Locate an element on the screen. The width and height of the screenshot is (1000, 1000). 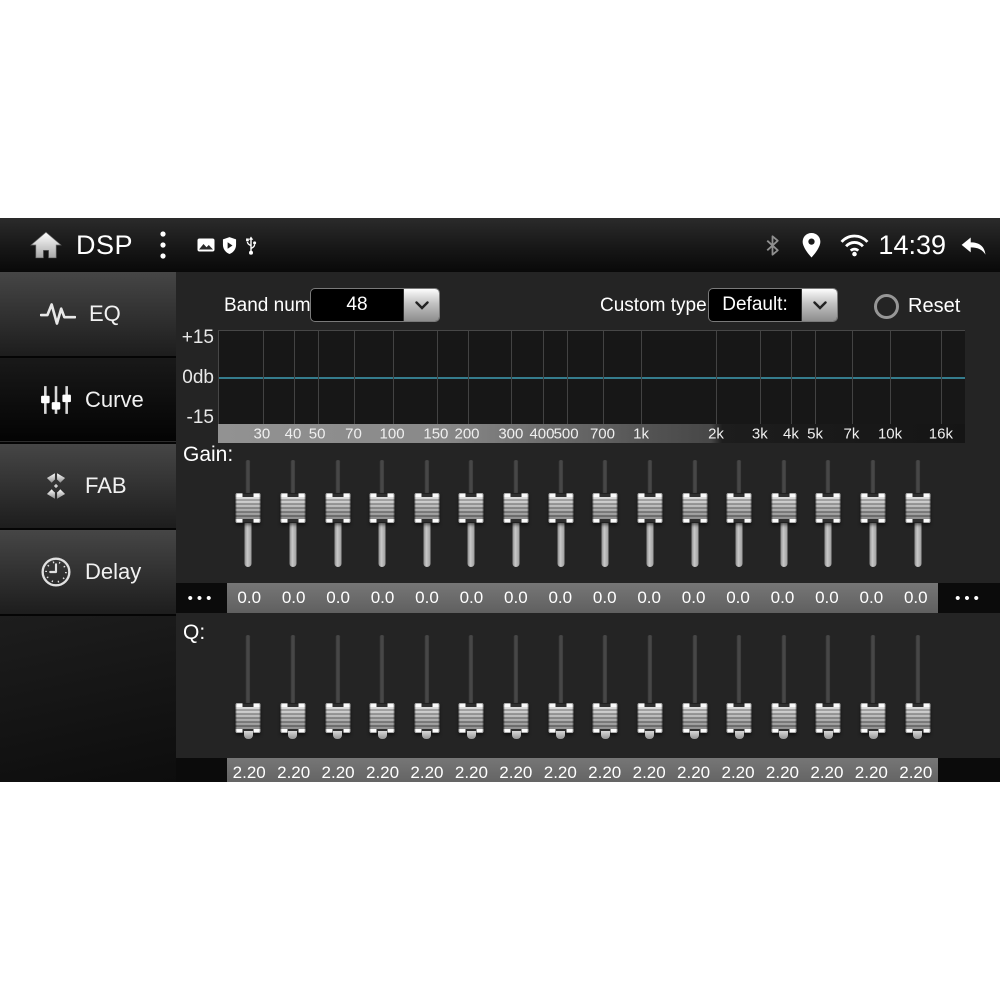
gain-scroll-right-button: ••• is located at coordinates (969, 598).